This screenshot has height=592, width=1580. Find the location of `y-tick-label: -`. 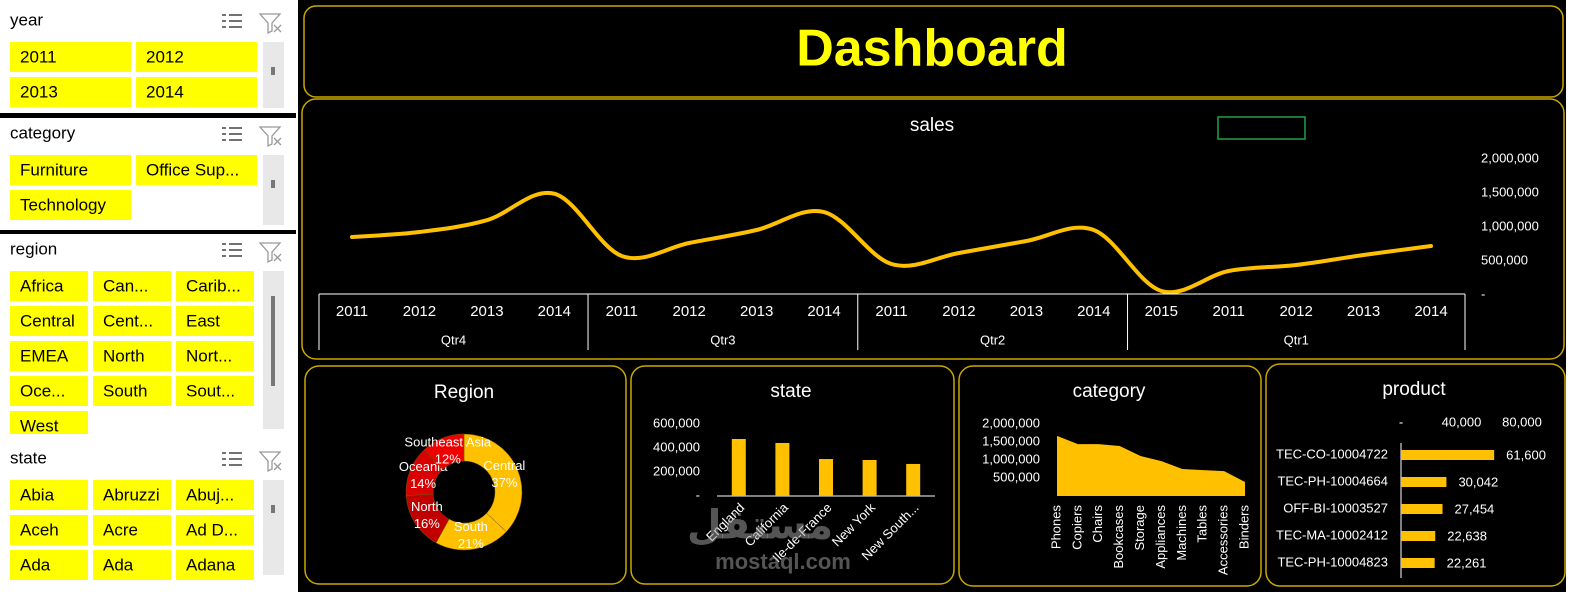

y-tick-label: - is located at coordinates (698, 494).